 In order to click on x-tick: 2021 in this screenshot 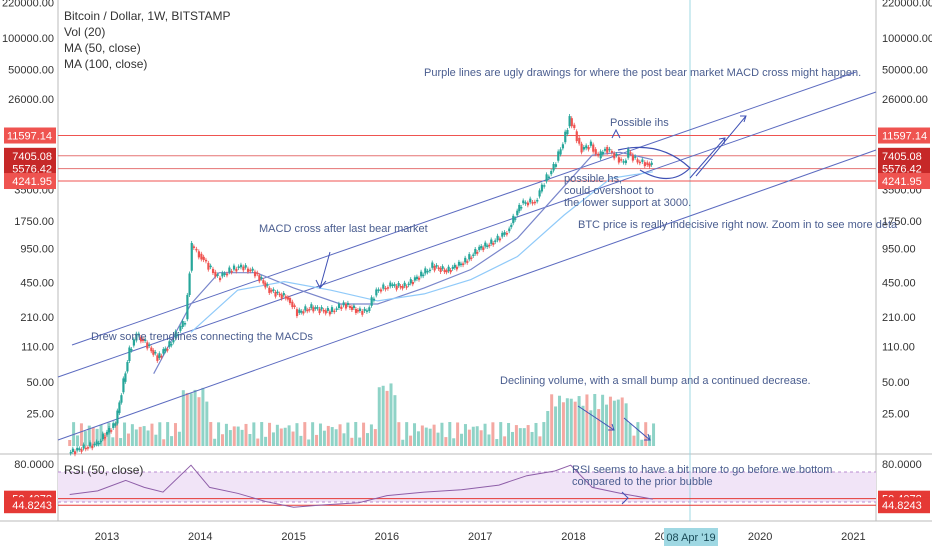, I will do `click(853, 537)`.